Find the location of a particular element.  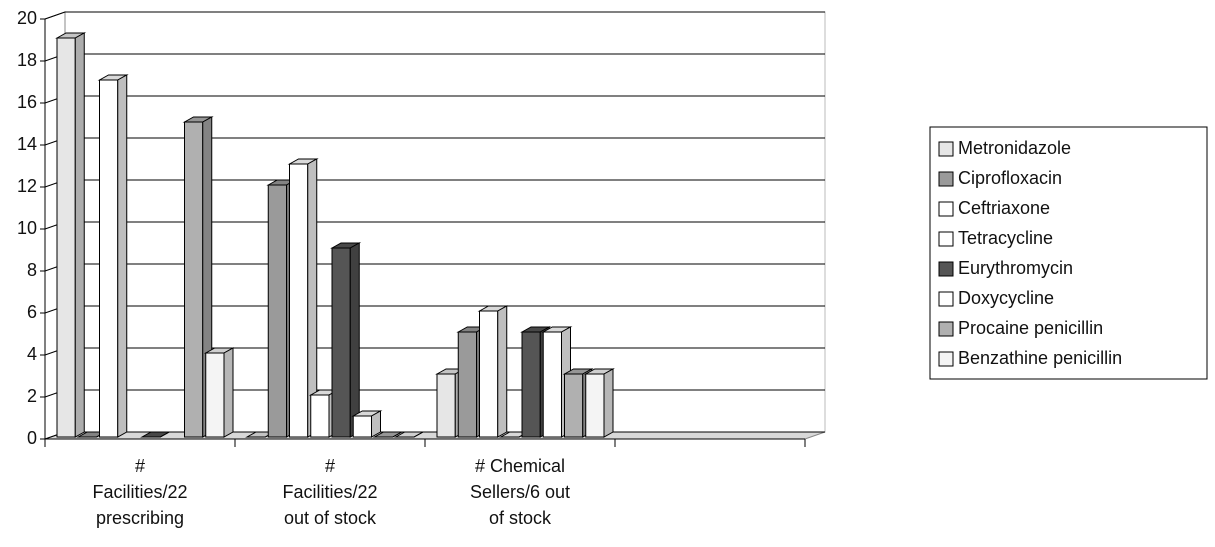

x-tick-label: # Facilities/22 prescribing is located at coordinates (140, 492).